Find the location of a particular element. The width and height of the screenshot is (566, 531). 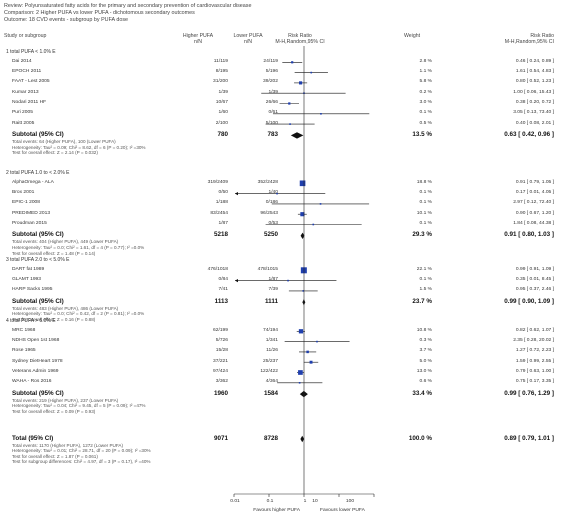

study-weight: 3.0 % is located at coordinates (425, 102).